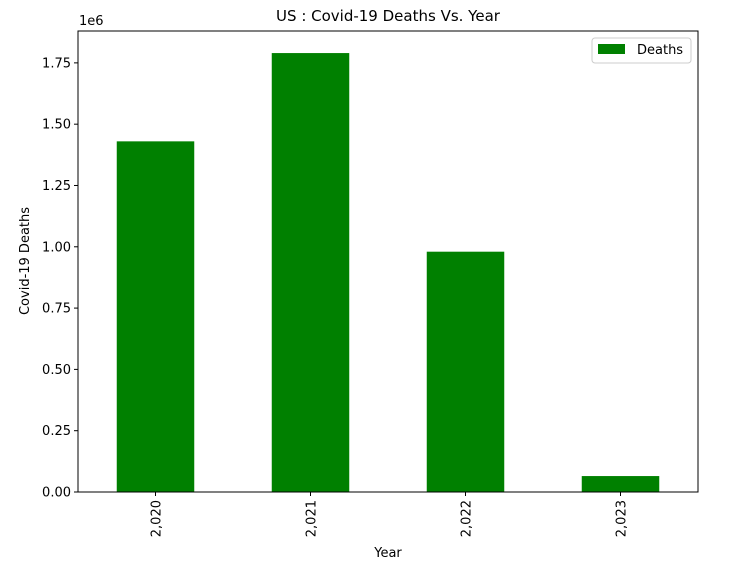  What do you see at coordinates (56, 186) in the screenshot?
I see `y-tick-label: 1.25` at bounding box center [56, 186].